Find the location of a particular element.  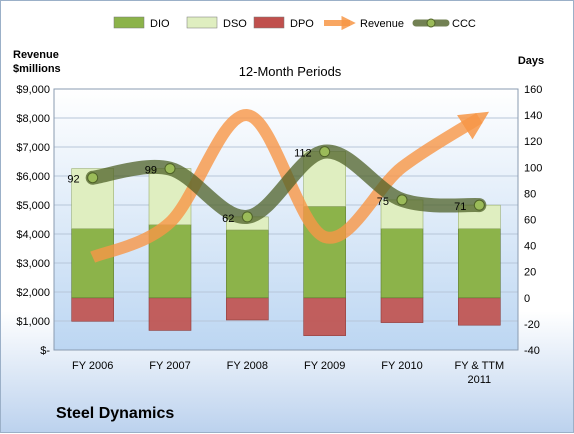

category-label: FY 2006 is located at coordinates (92, 366).